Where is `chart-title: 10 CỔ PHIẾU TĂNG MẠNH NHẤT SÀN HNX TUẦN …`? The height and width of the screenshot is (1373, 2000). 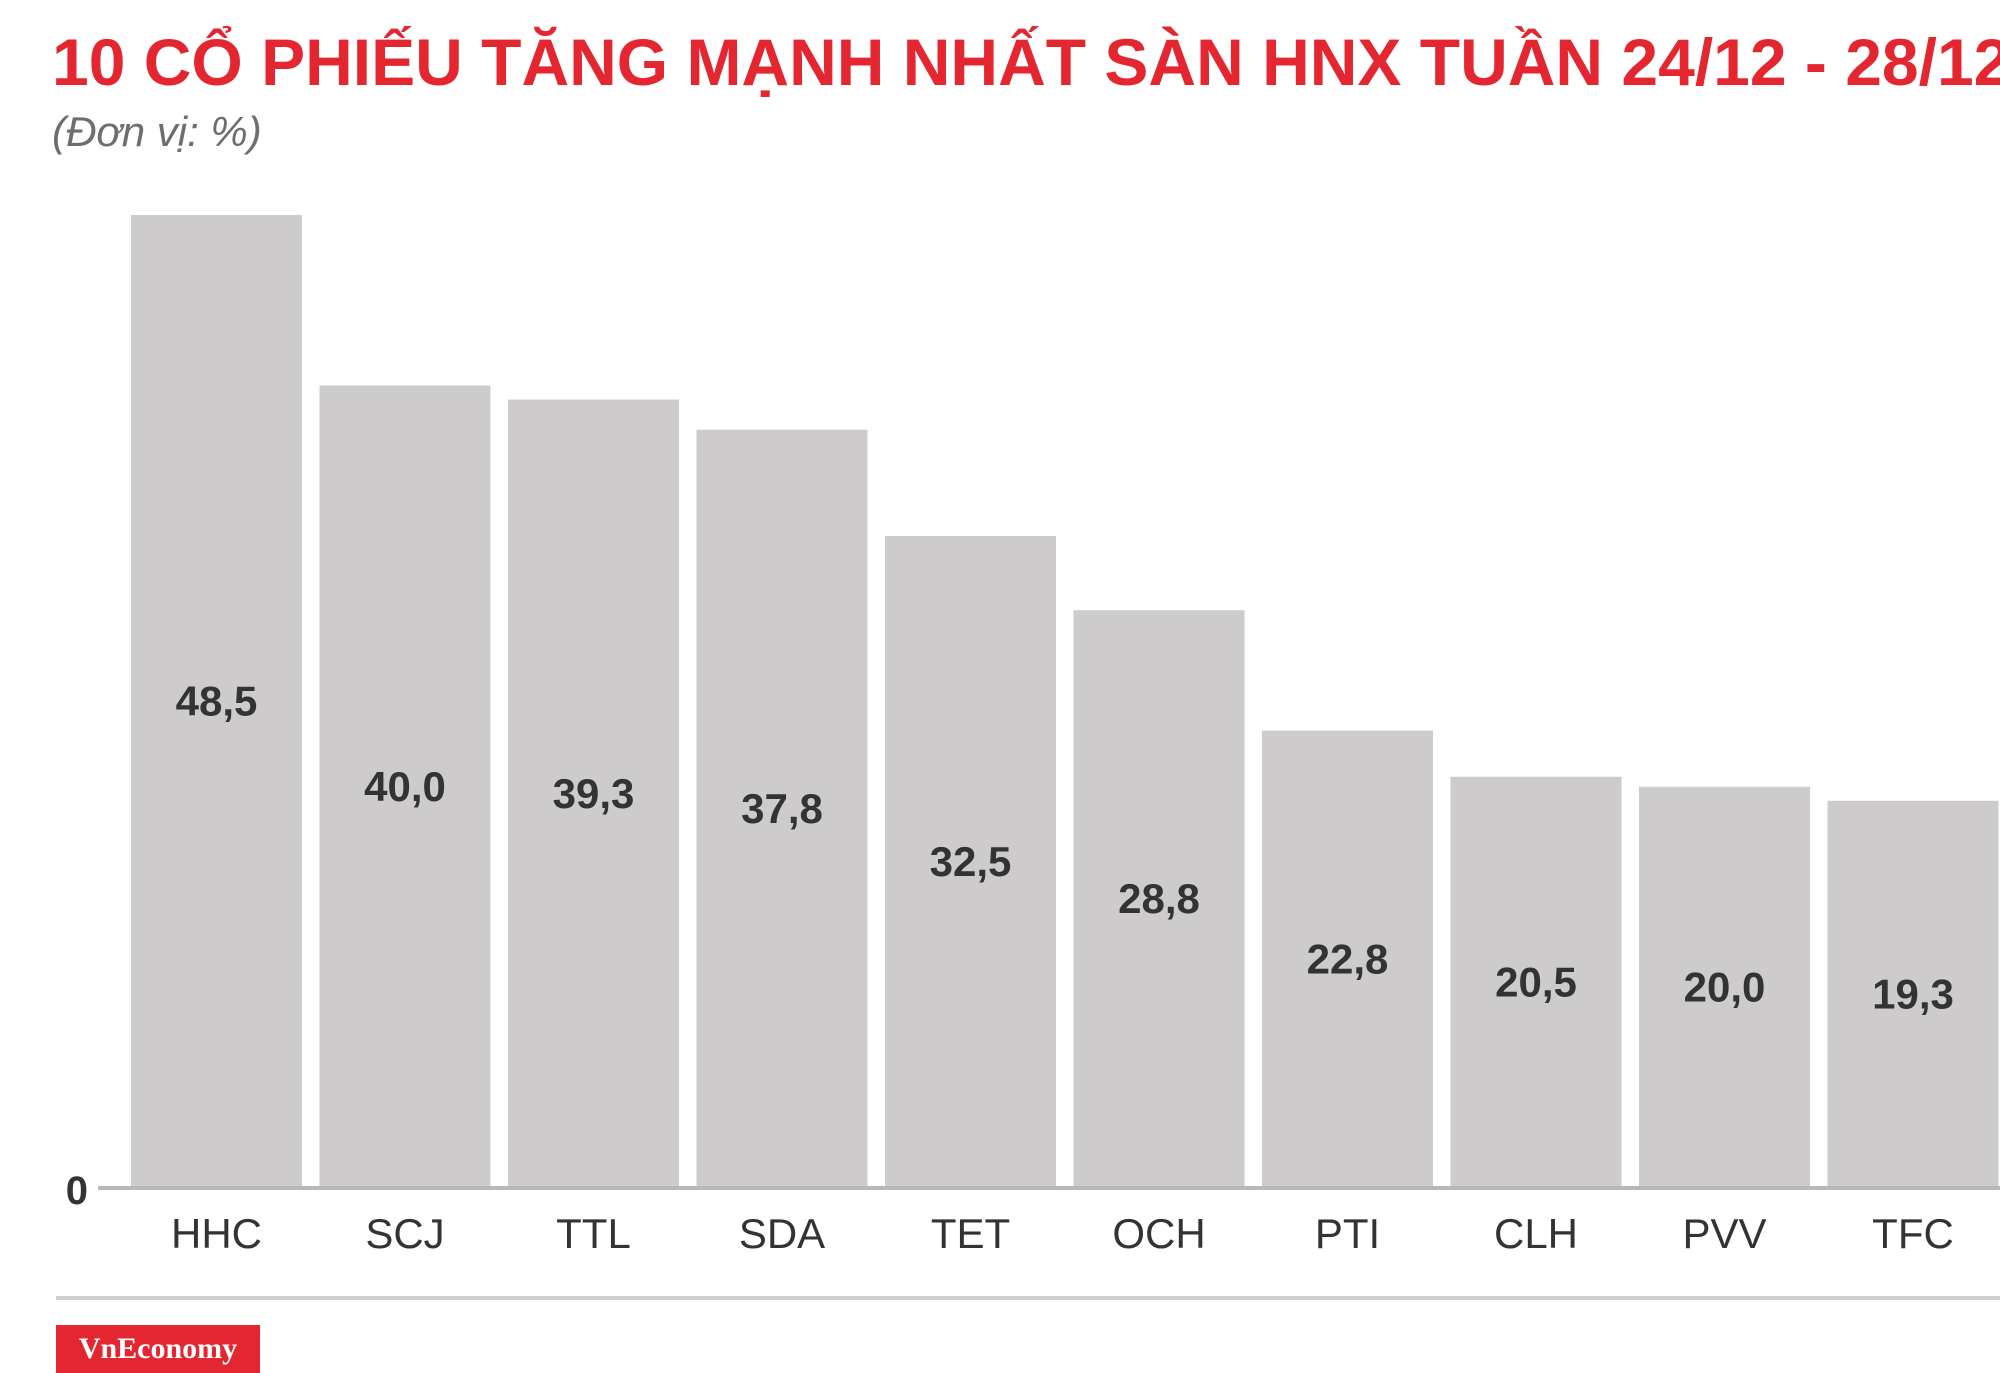
chart-title: 10 CỔ PHIẾU TĂNG MẠNH NHẤT SÀN HNX TUẦN … is located at coordinates (1026, 62).